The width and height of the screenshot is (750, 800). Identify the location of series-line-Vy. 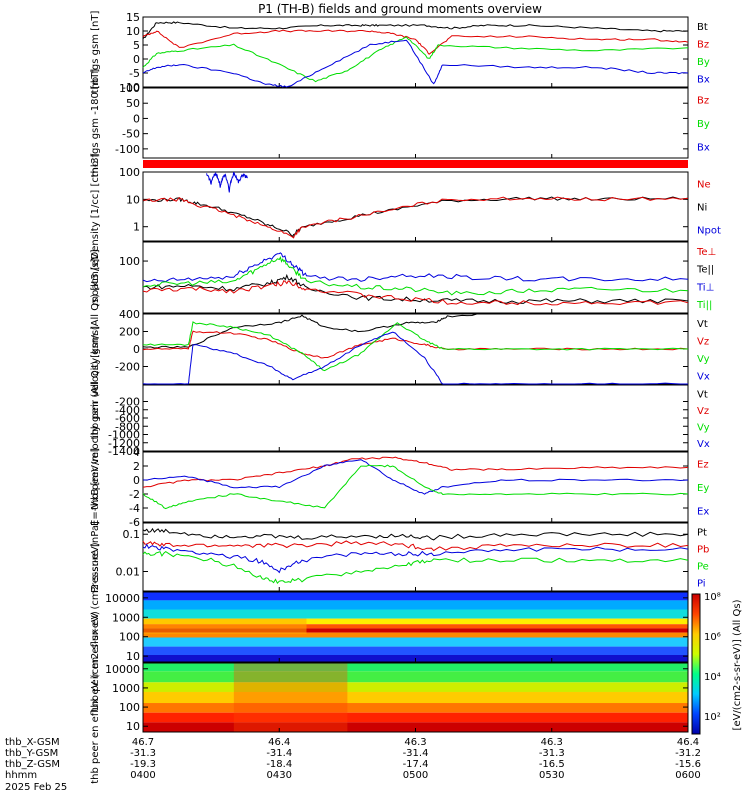
(415, 346).